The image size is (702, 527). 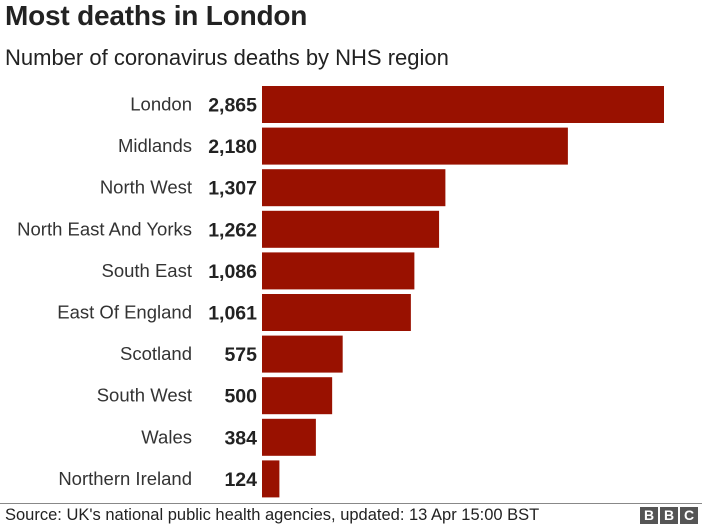 What do you see at coordinates (232, 314) in the screenshot?
I see `bar-value-label: 1,061` at bounding box center [232, 314].